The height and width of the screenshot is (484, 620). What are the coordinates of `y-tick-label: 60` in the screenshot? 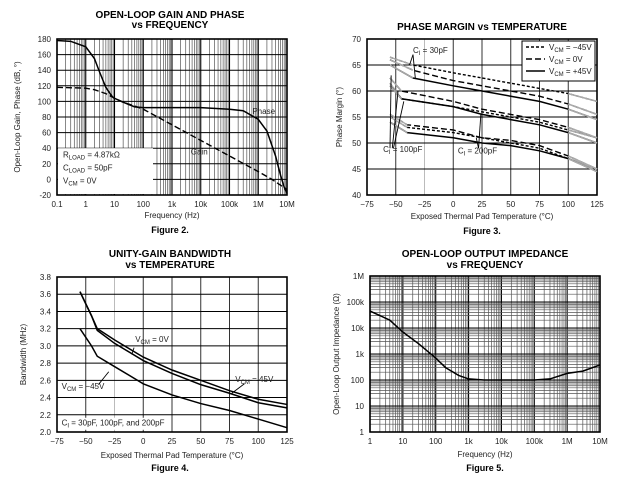 It's located at (356, 91).